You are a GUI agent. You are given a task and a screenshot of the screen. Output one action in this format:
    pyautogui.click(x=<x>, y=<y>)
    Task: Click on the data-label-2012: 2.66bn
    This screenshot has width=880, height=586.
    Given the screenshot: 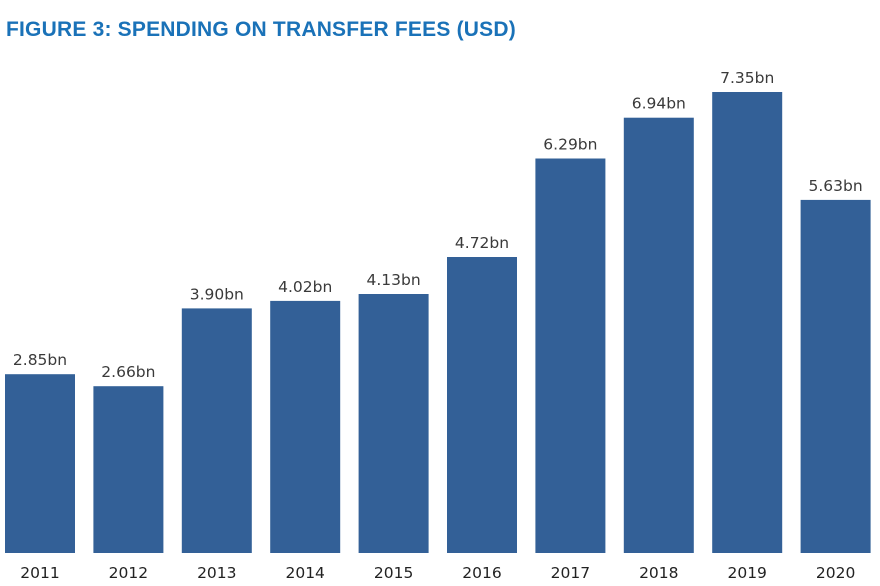 What is the action you would take?
    pyautogui.click(x=128, y=372)
    